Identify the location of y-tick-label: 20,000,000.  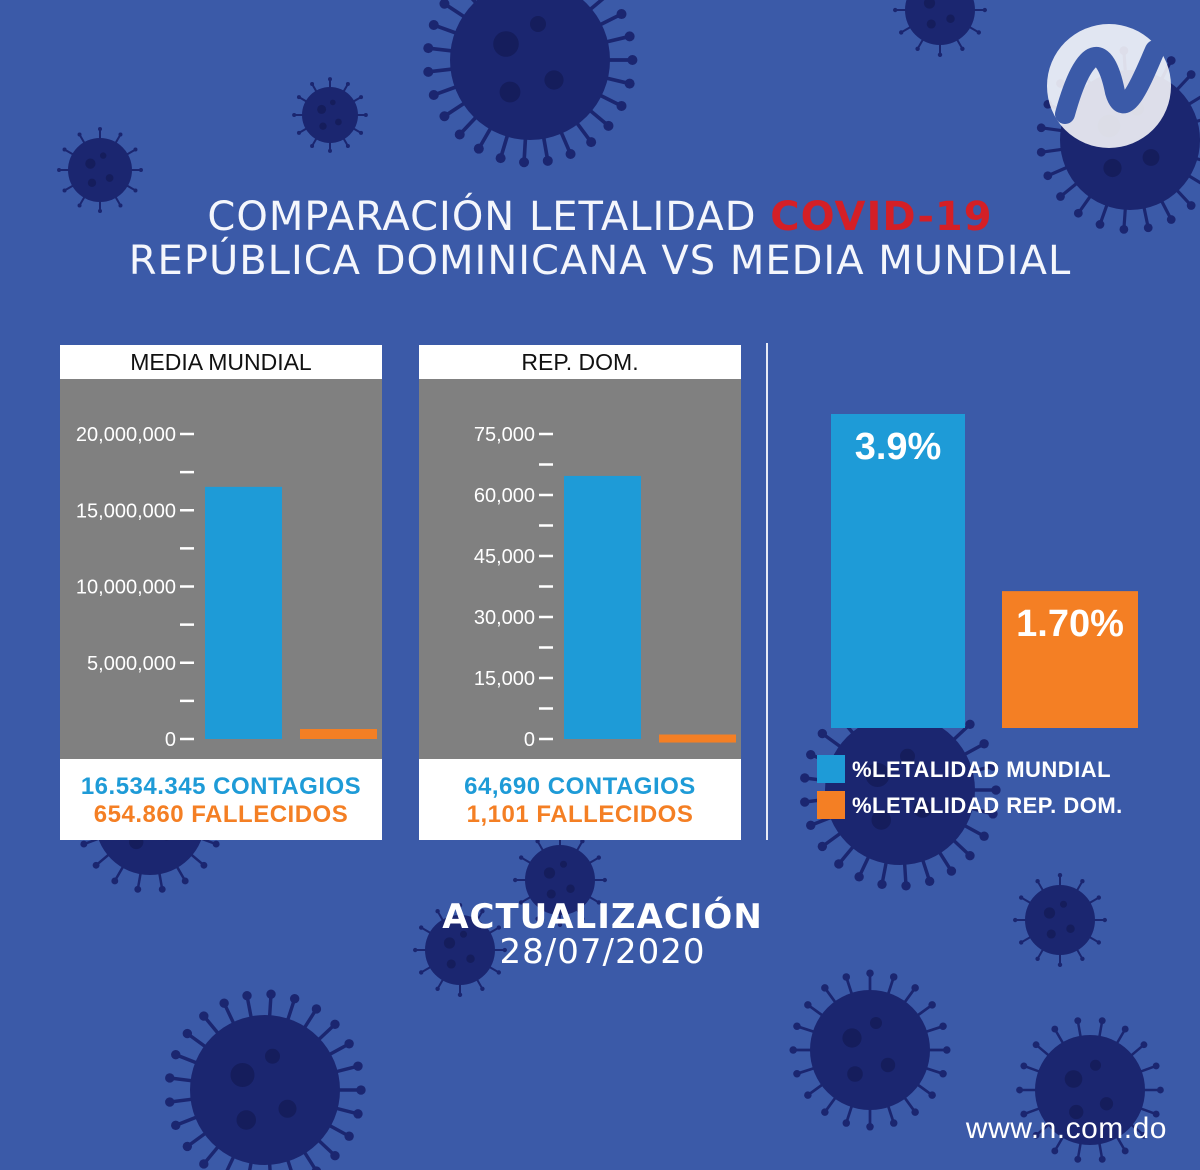
(126, 435).